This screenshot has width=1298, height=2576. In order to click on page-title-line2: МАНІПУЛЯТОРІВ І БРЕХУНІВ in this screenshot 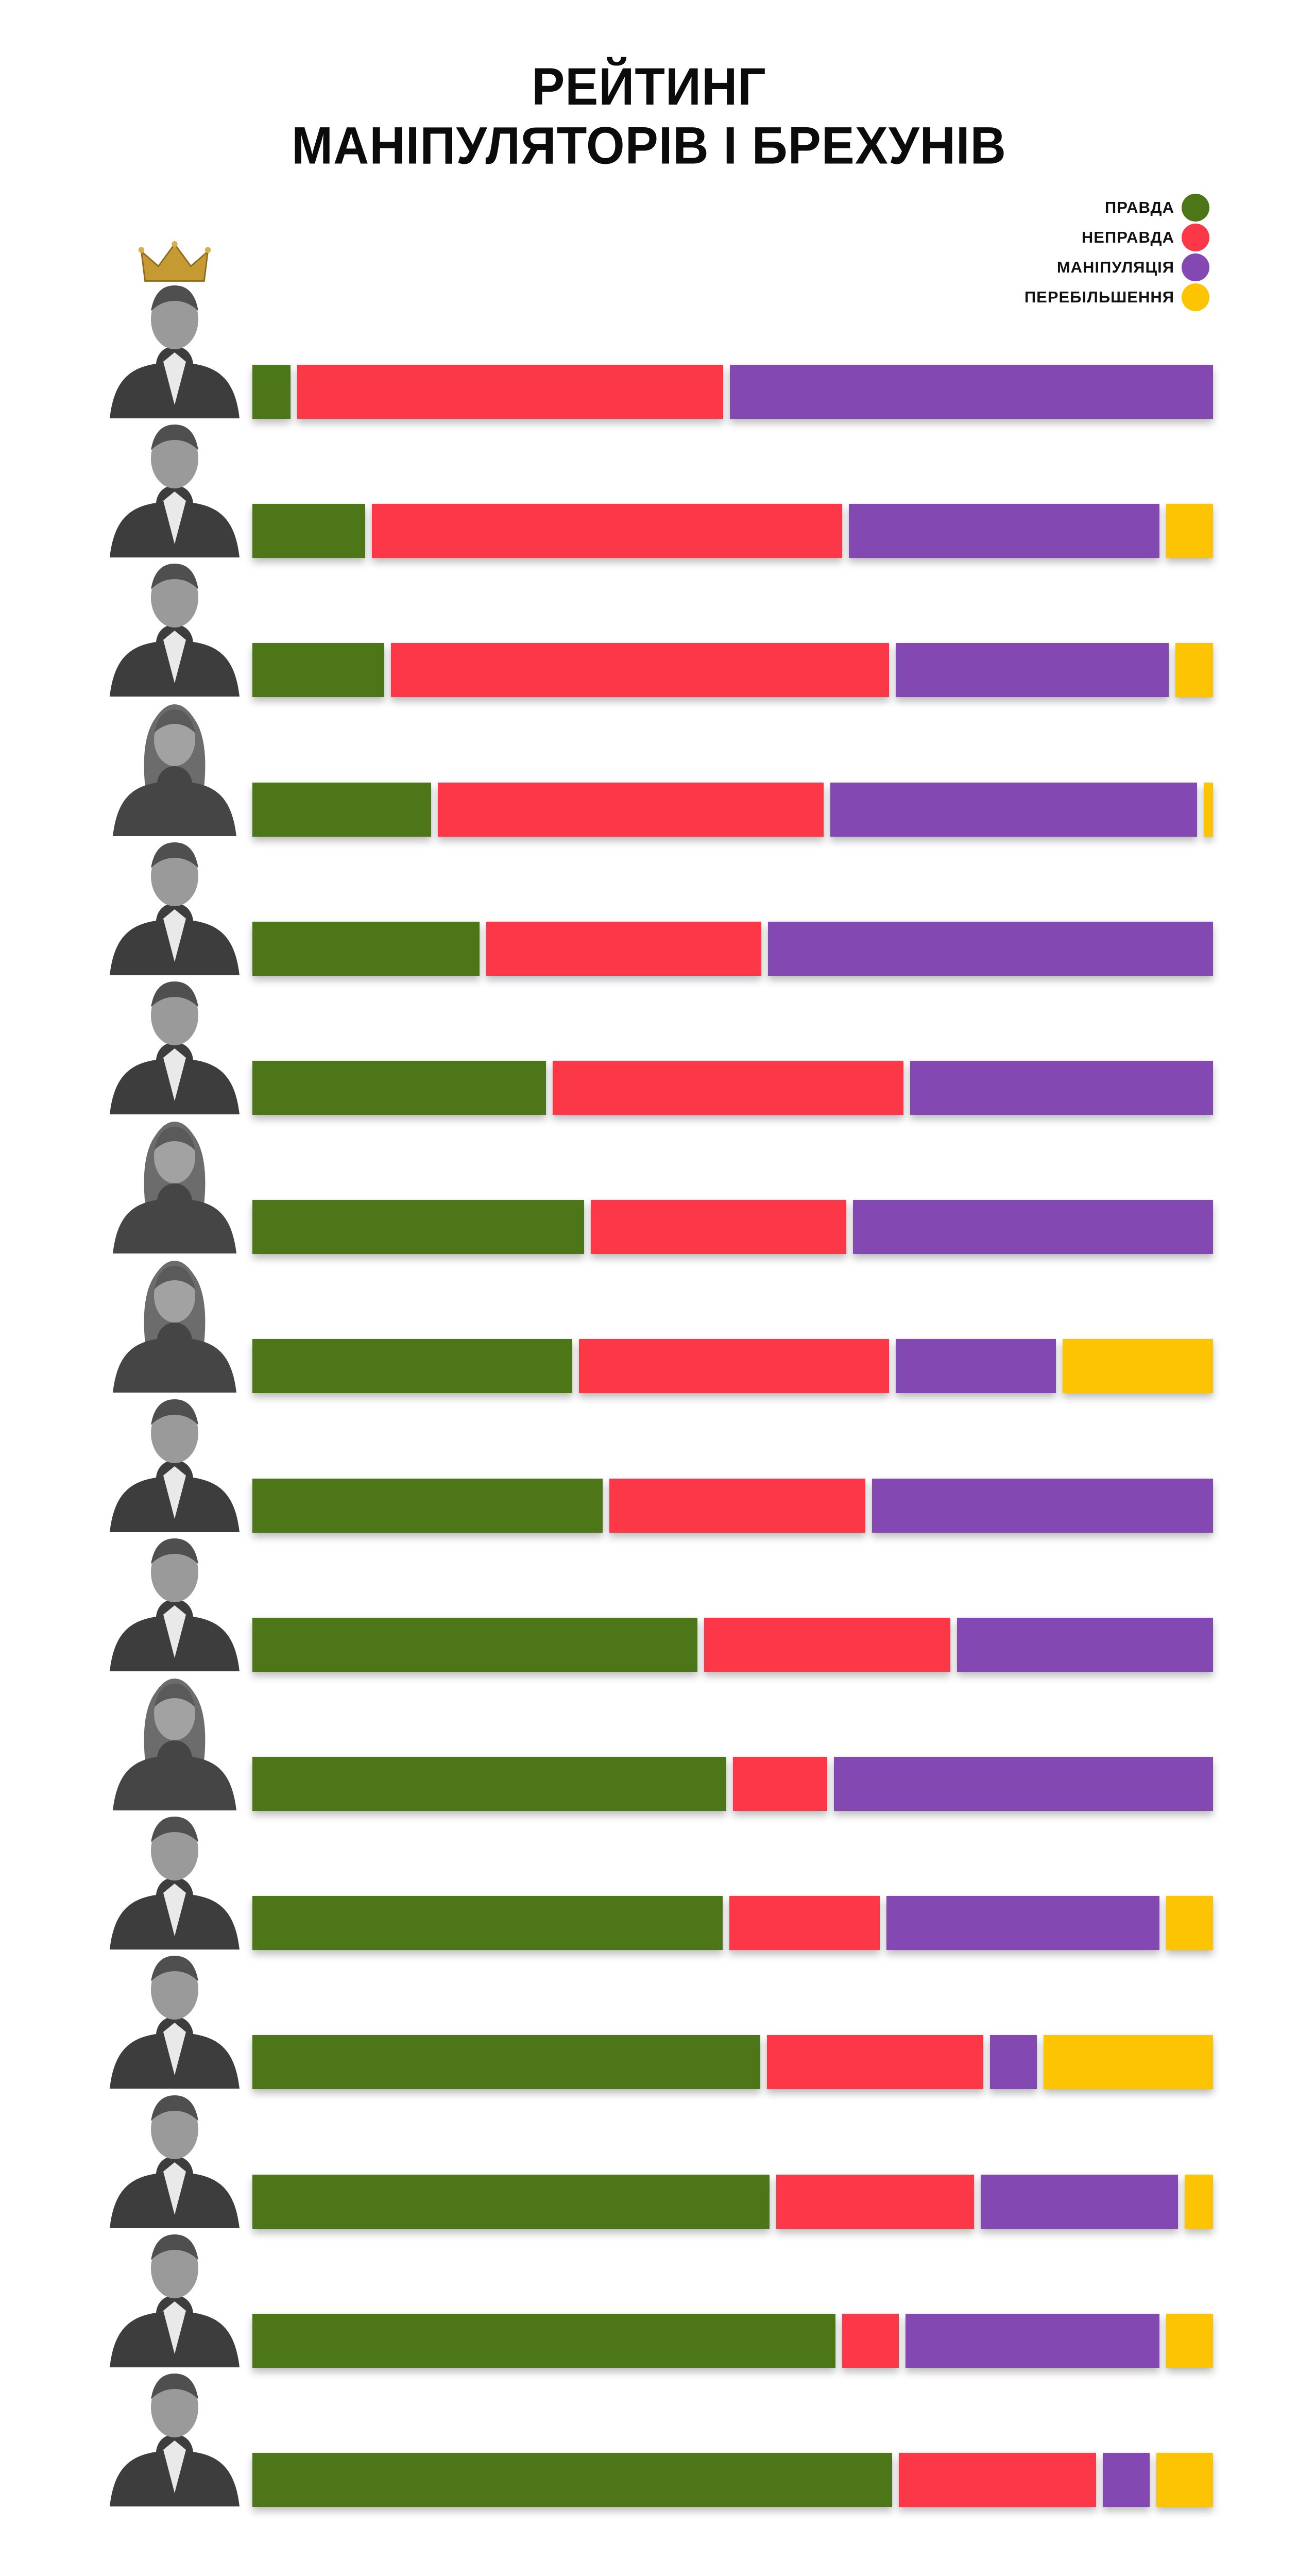, I will do `click(649, 145)`.